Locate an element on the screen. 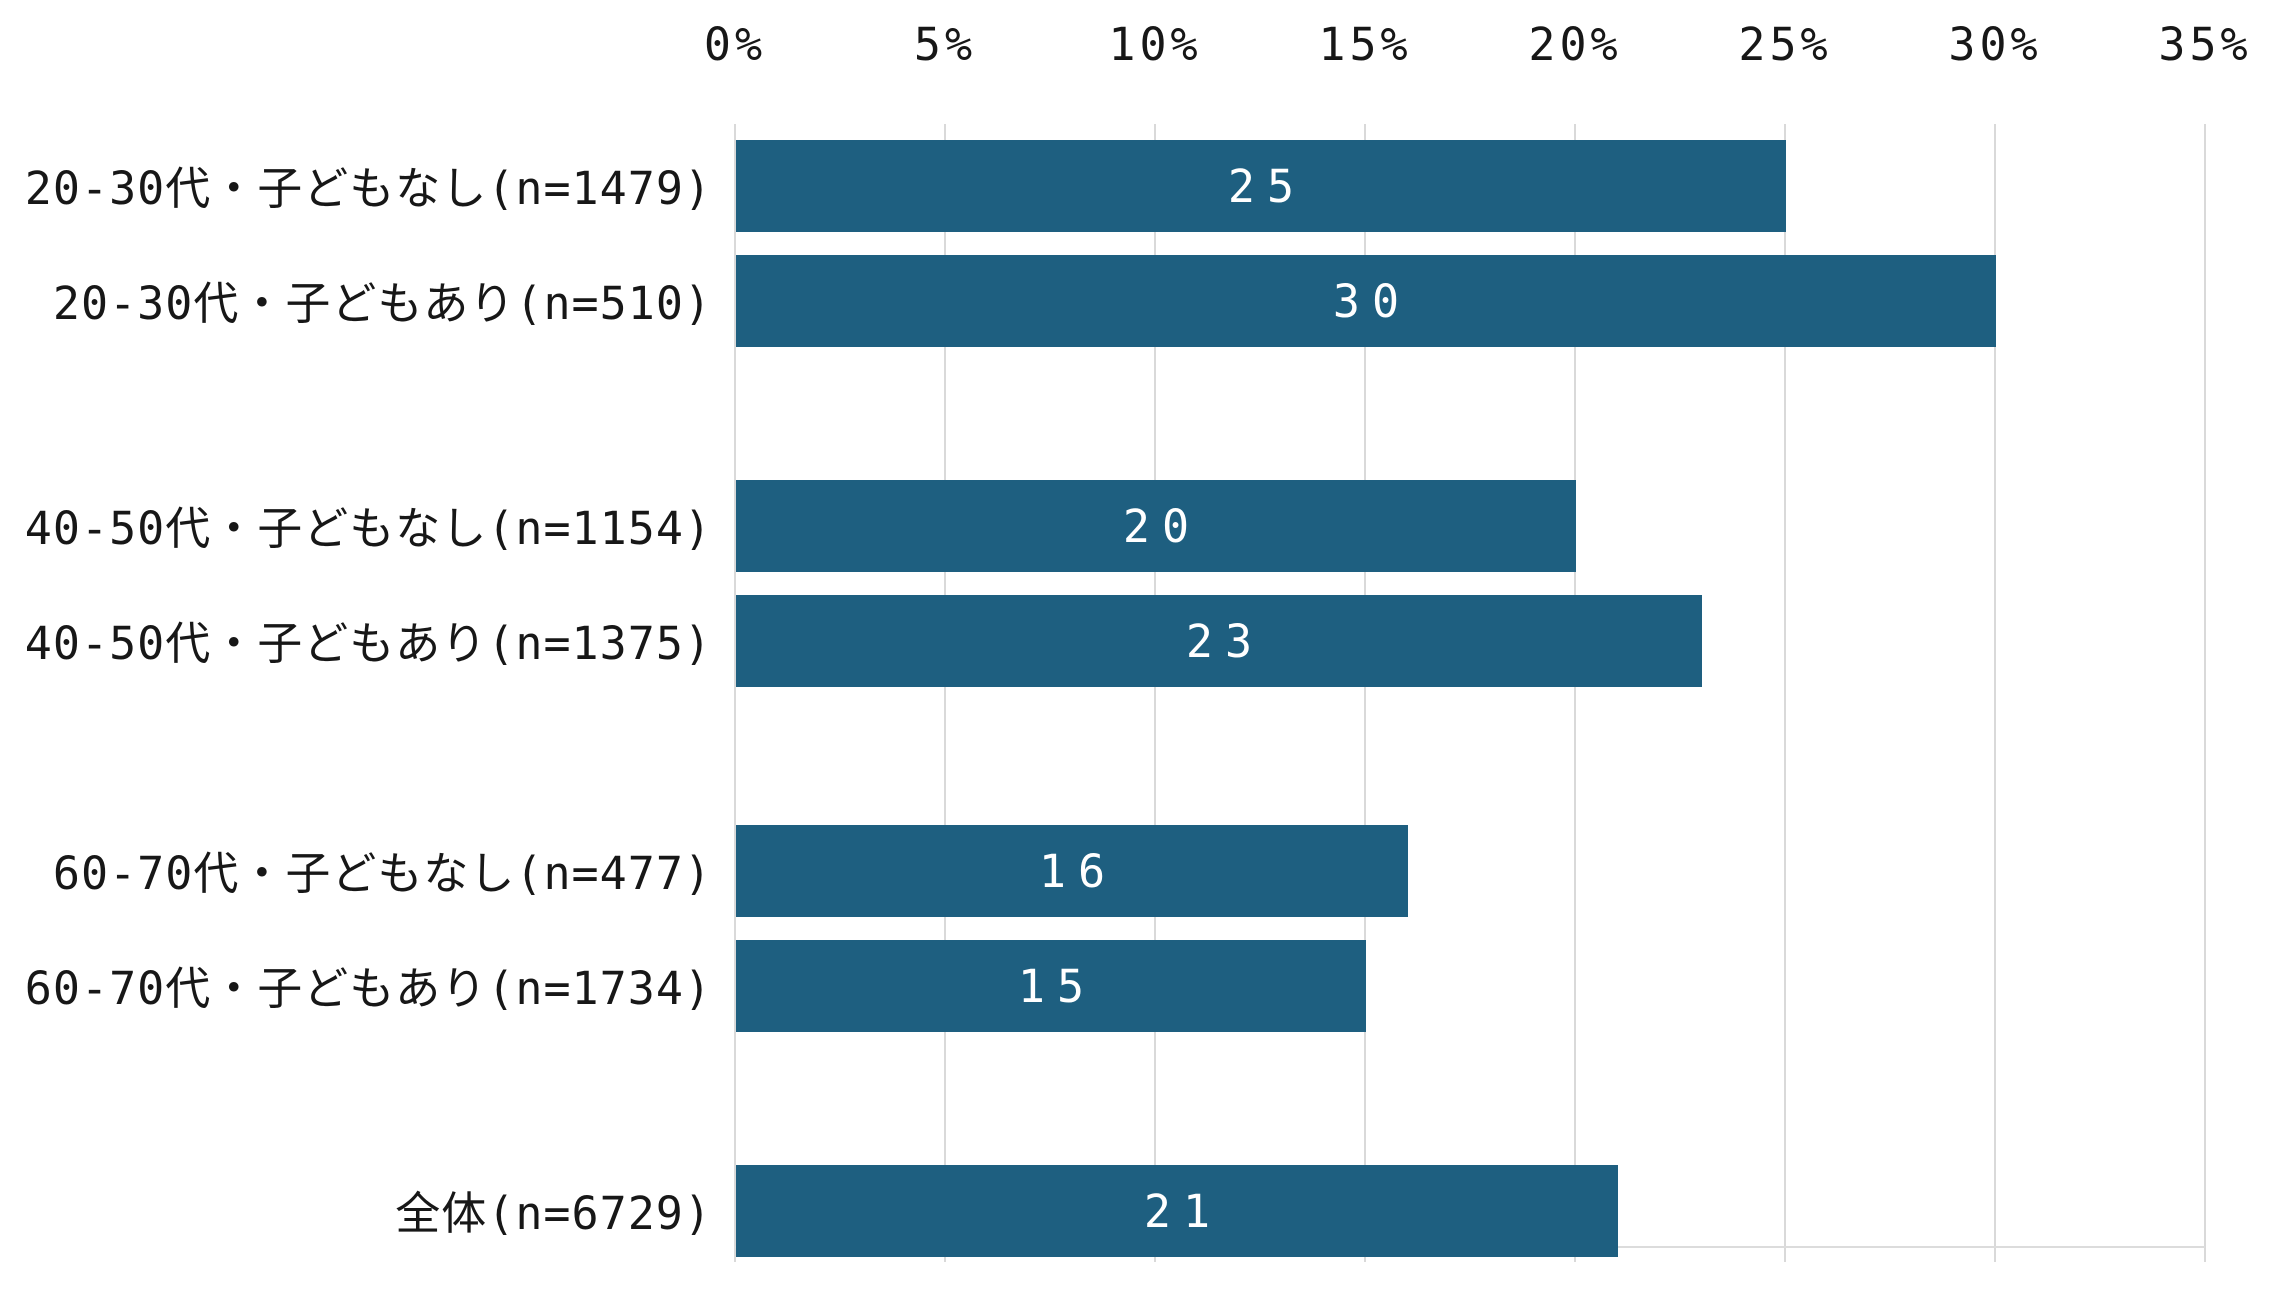 Image resolution: width=2275 pixels, height=1307 pixels. bar: 25 is located at coordinates (1261, 186).